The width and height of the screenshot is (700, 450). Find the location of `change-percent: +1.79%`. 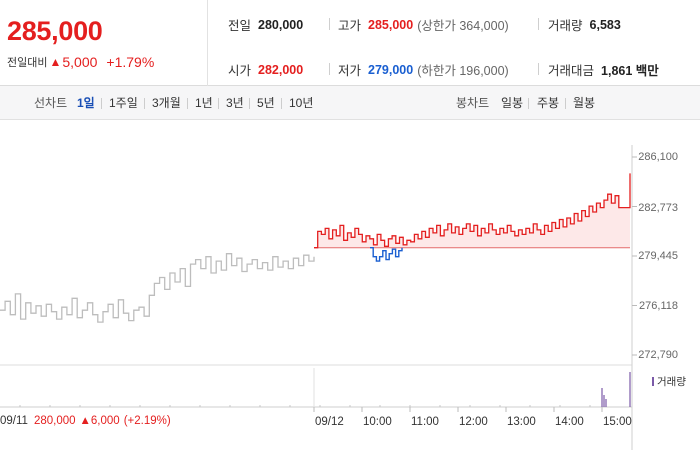

change-percent: +1.79% is located at coordinates (130, 62).